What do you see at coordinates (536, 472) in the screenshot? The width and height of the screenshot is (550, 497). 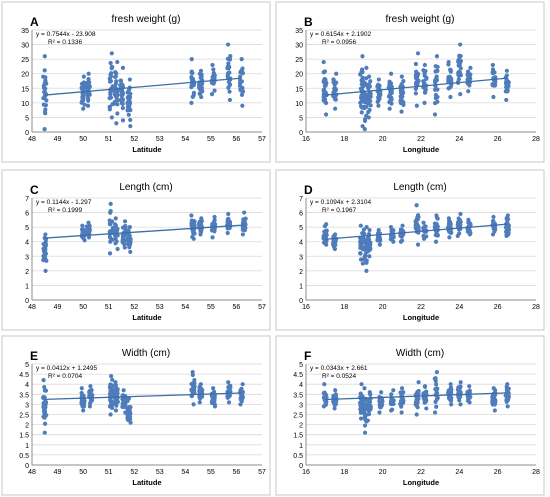 I see `x-tick-label: 28` at bounding box center [536, 472].